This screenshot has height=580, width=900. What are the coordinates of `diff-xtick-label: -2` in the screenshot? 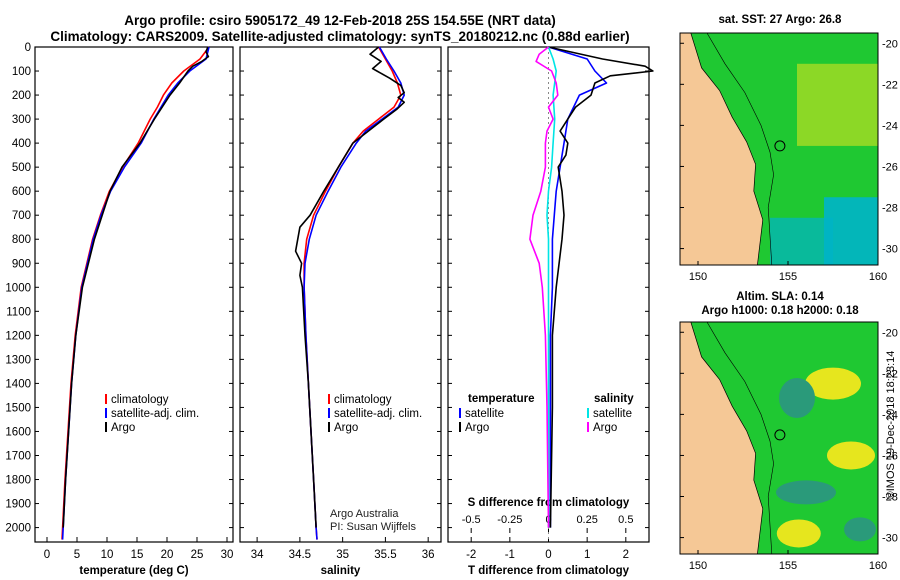 It's located at (471, 555).